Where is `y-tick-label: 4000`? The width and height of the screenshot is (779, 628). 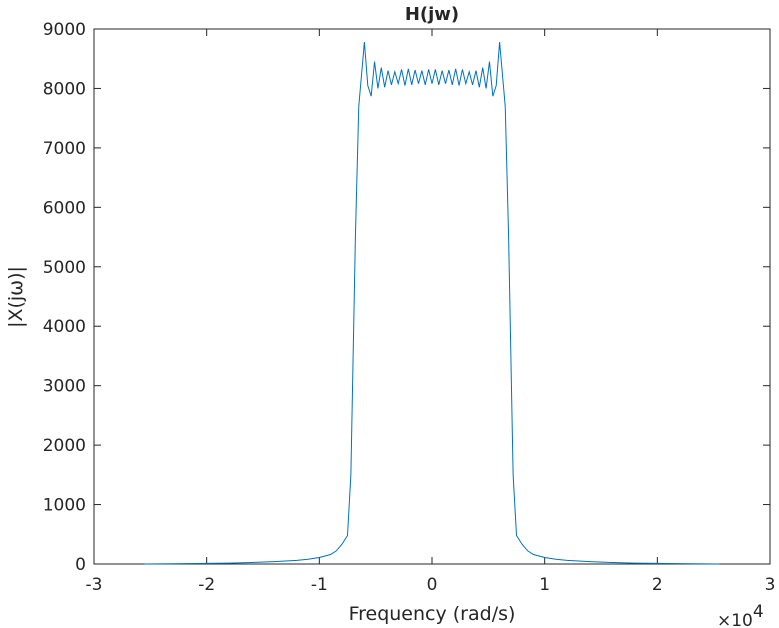 y-tick-label: 4000 is located at coordinates (64, 327).